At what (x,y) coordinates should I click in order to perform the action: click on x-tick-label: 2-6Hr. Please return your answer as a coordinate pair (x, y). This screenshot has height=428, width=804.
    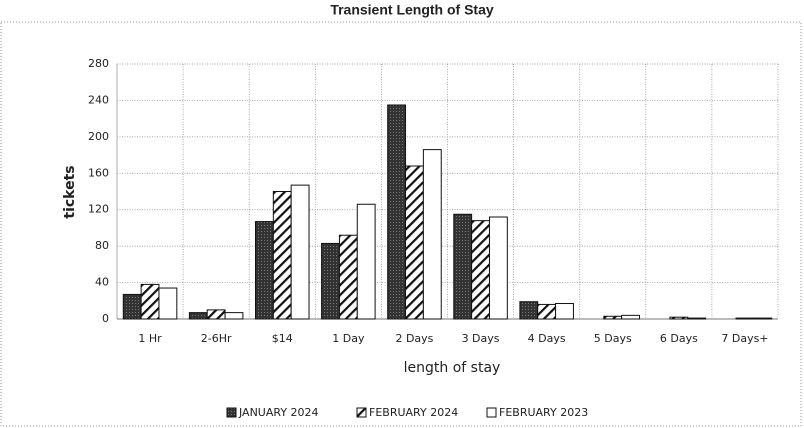
    Looking at the image, I should click on (216, 338).